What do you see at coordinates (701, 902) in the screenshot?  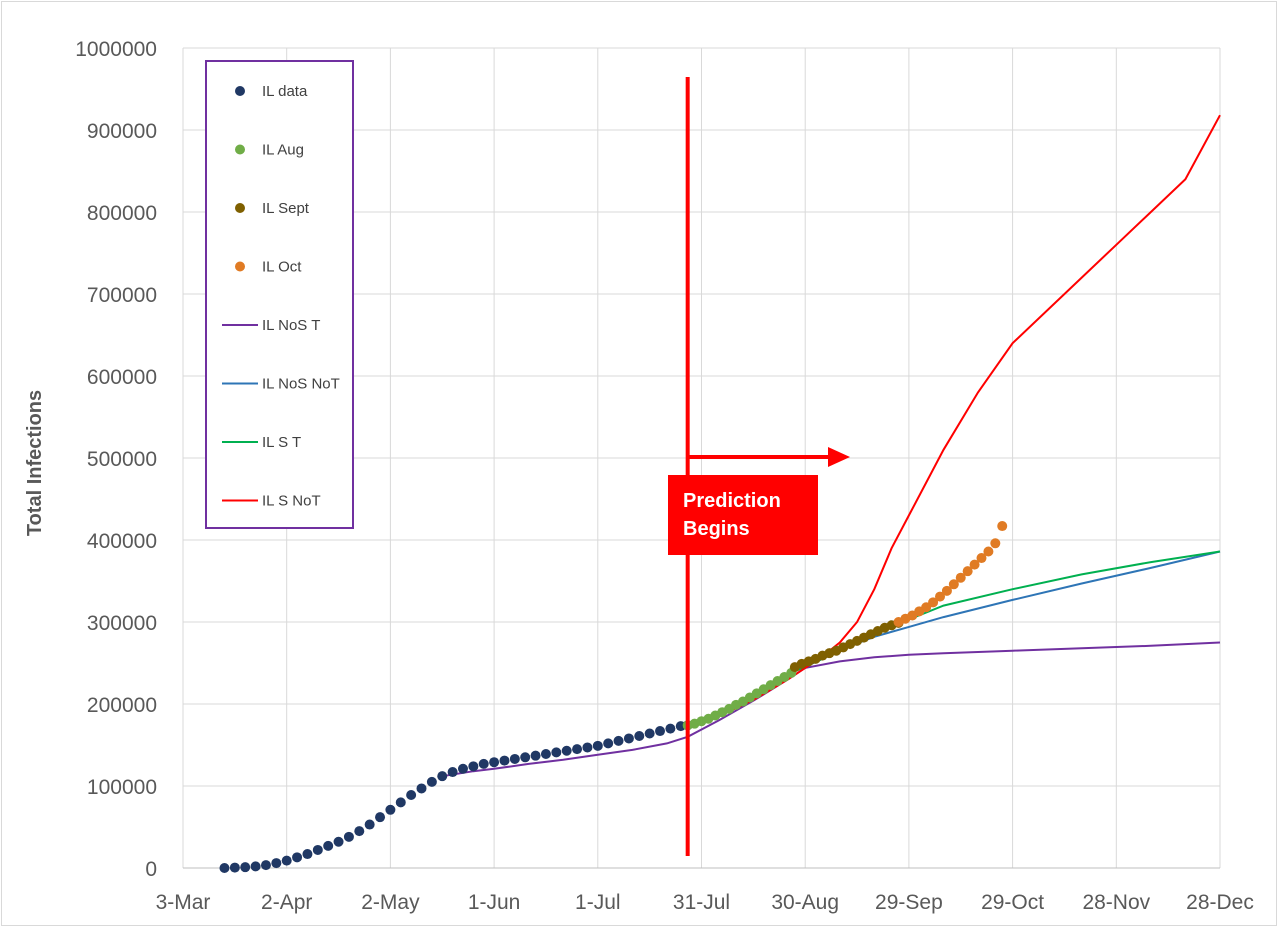 I see `x-tick-label: 31-Jul` at bounding box center [701, 902].